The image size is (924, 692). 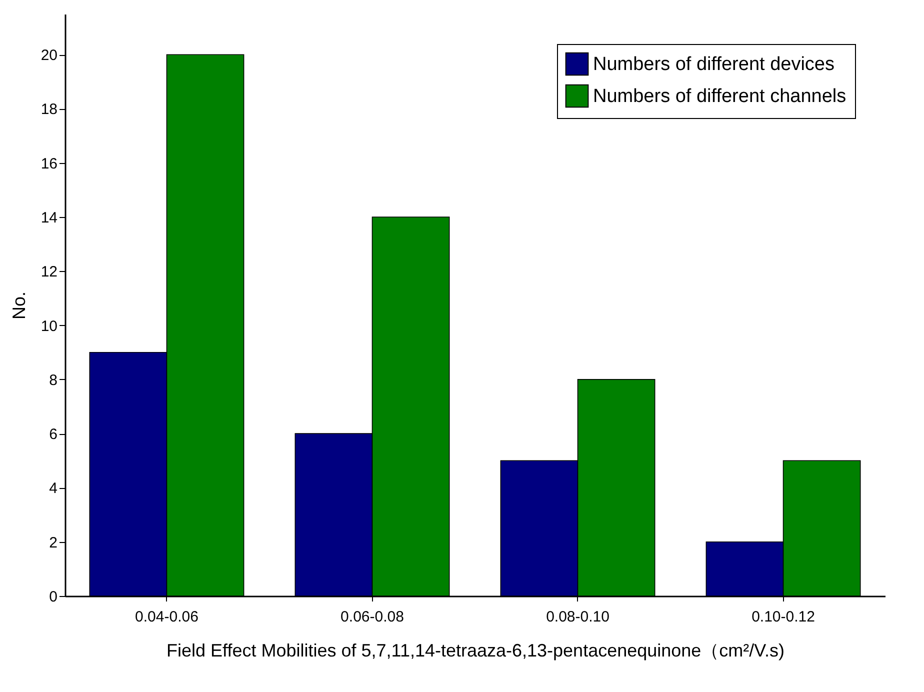 I want to click on x-axis-title: Field Effect Mobilities of 5,7,11,14-tetraaza-6,13-pentacenequinone（cm²/V.s), so click(x=475, y=650).